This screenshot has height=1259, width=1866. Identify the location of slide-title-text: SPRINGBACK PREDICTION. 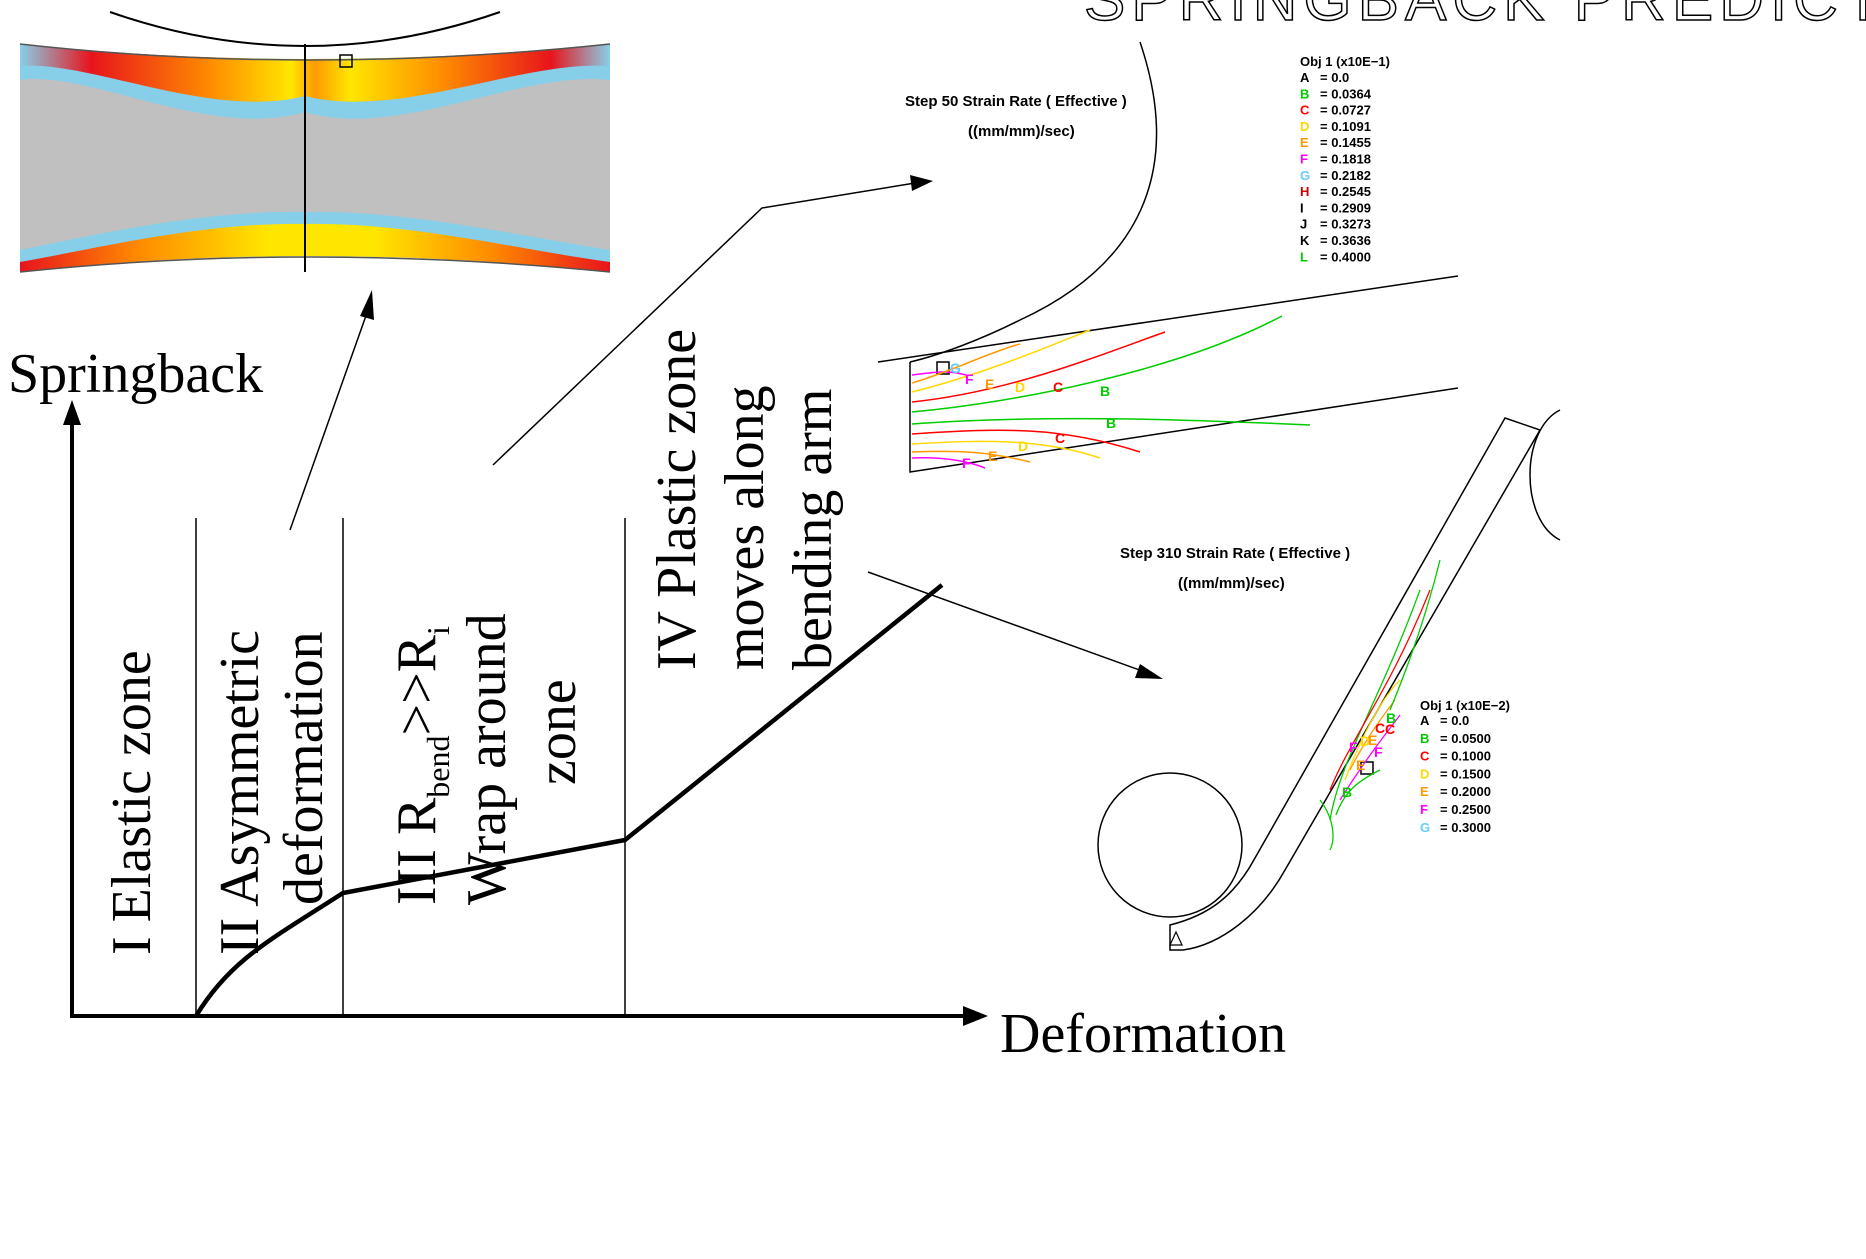
(1475, 17).